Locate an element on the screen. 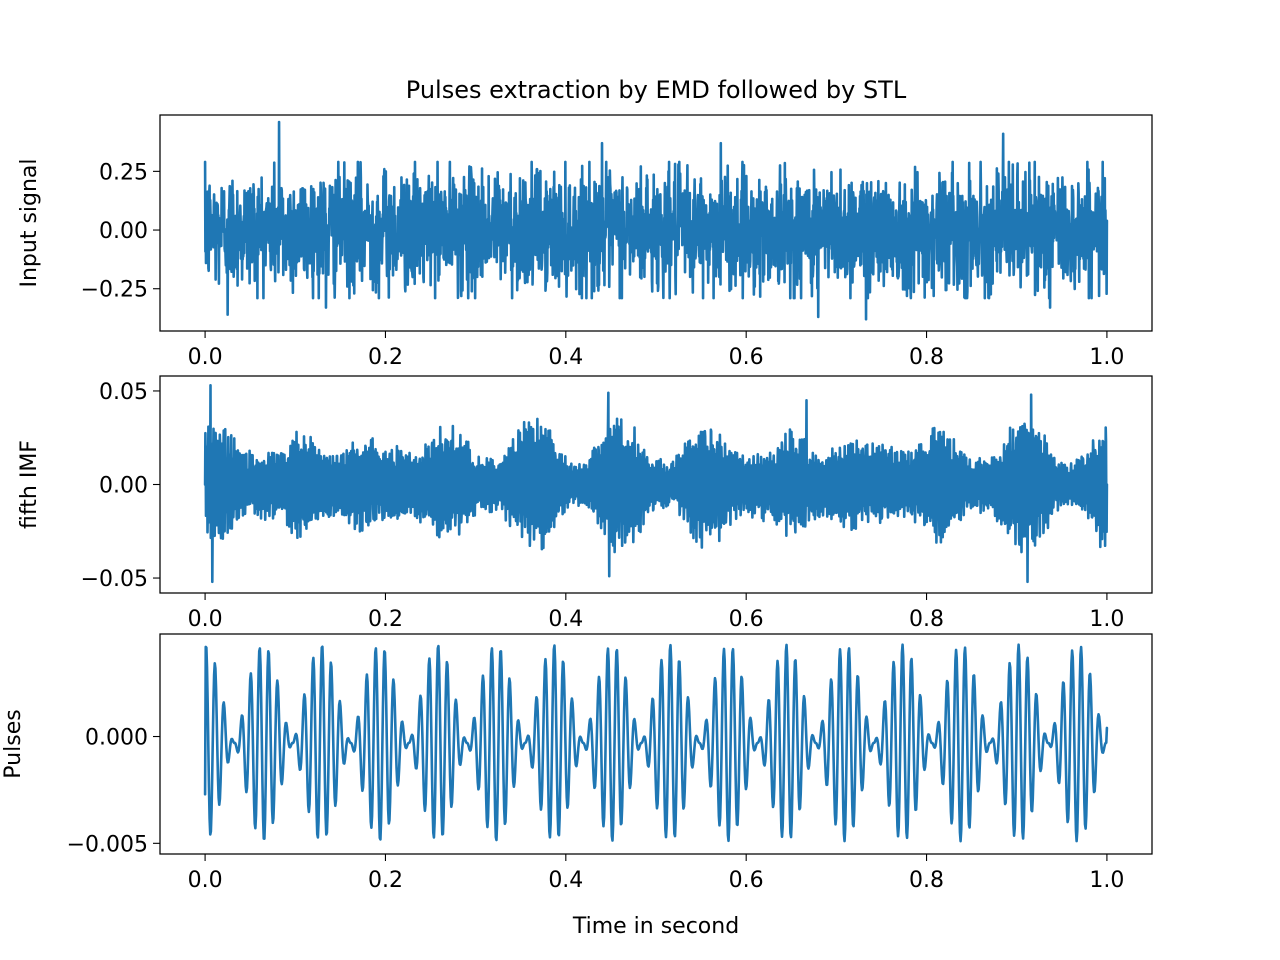 This screenshot has width=1280, height=960. figure-title: Pulses extraction by EMD followed by STL is located at coordinates (656, 90).